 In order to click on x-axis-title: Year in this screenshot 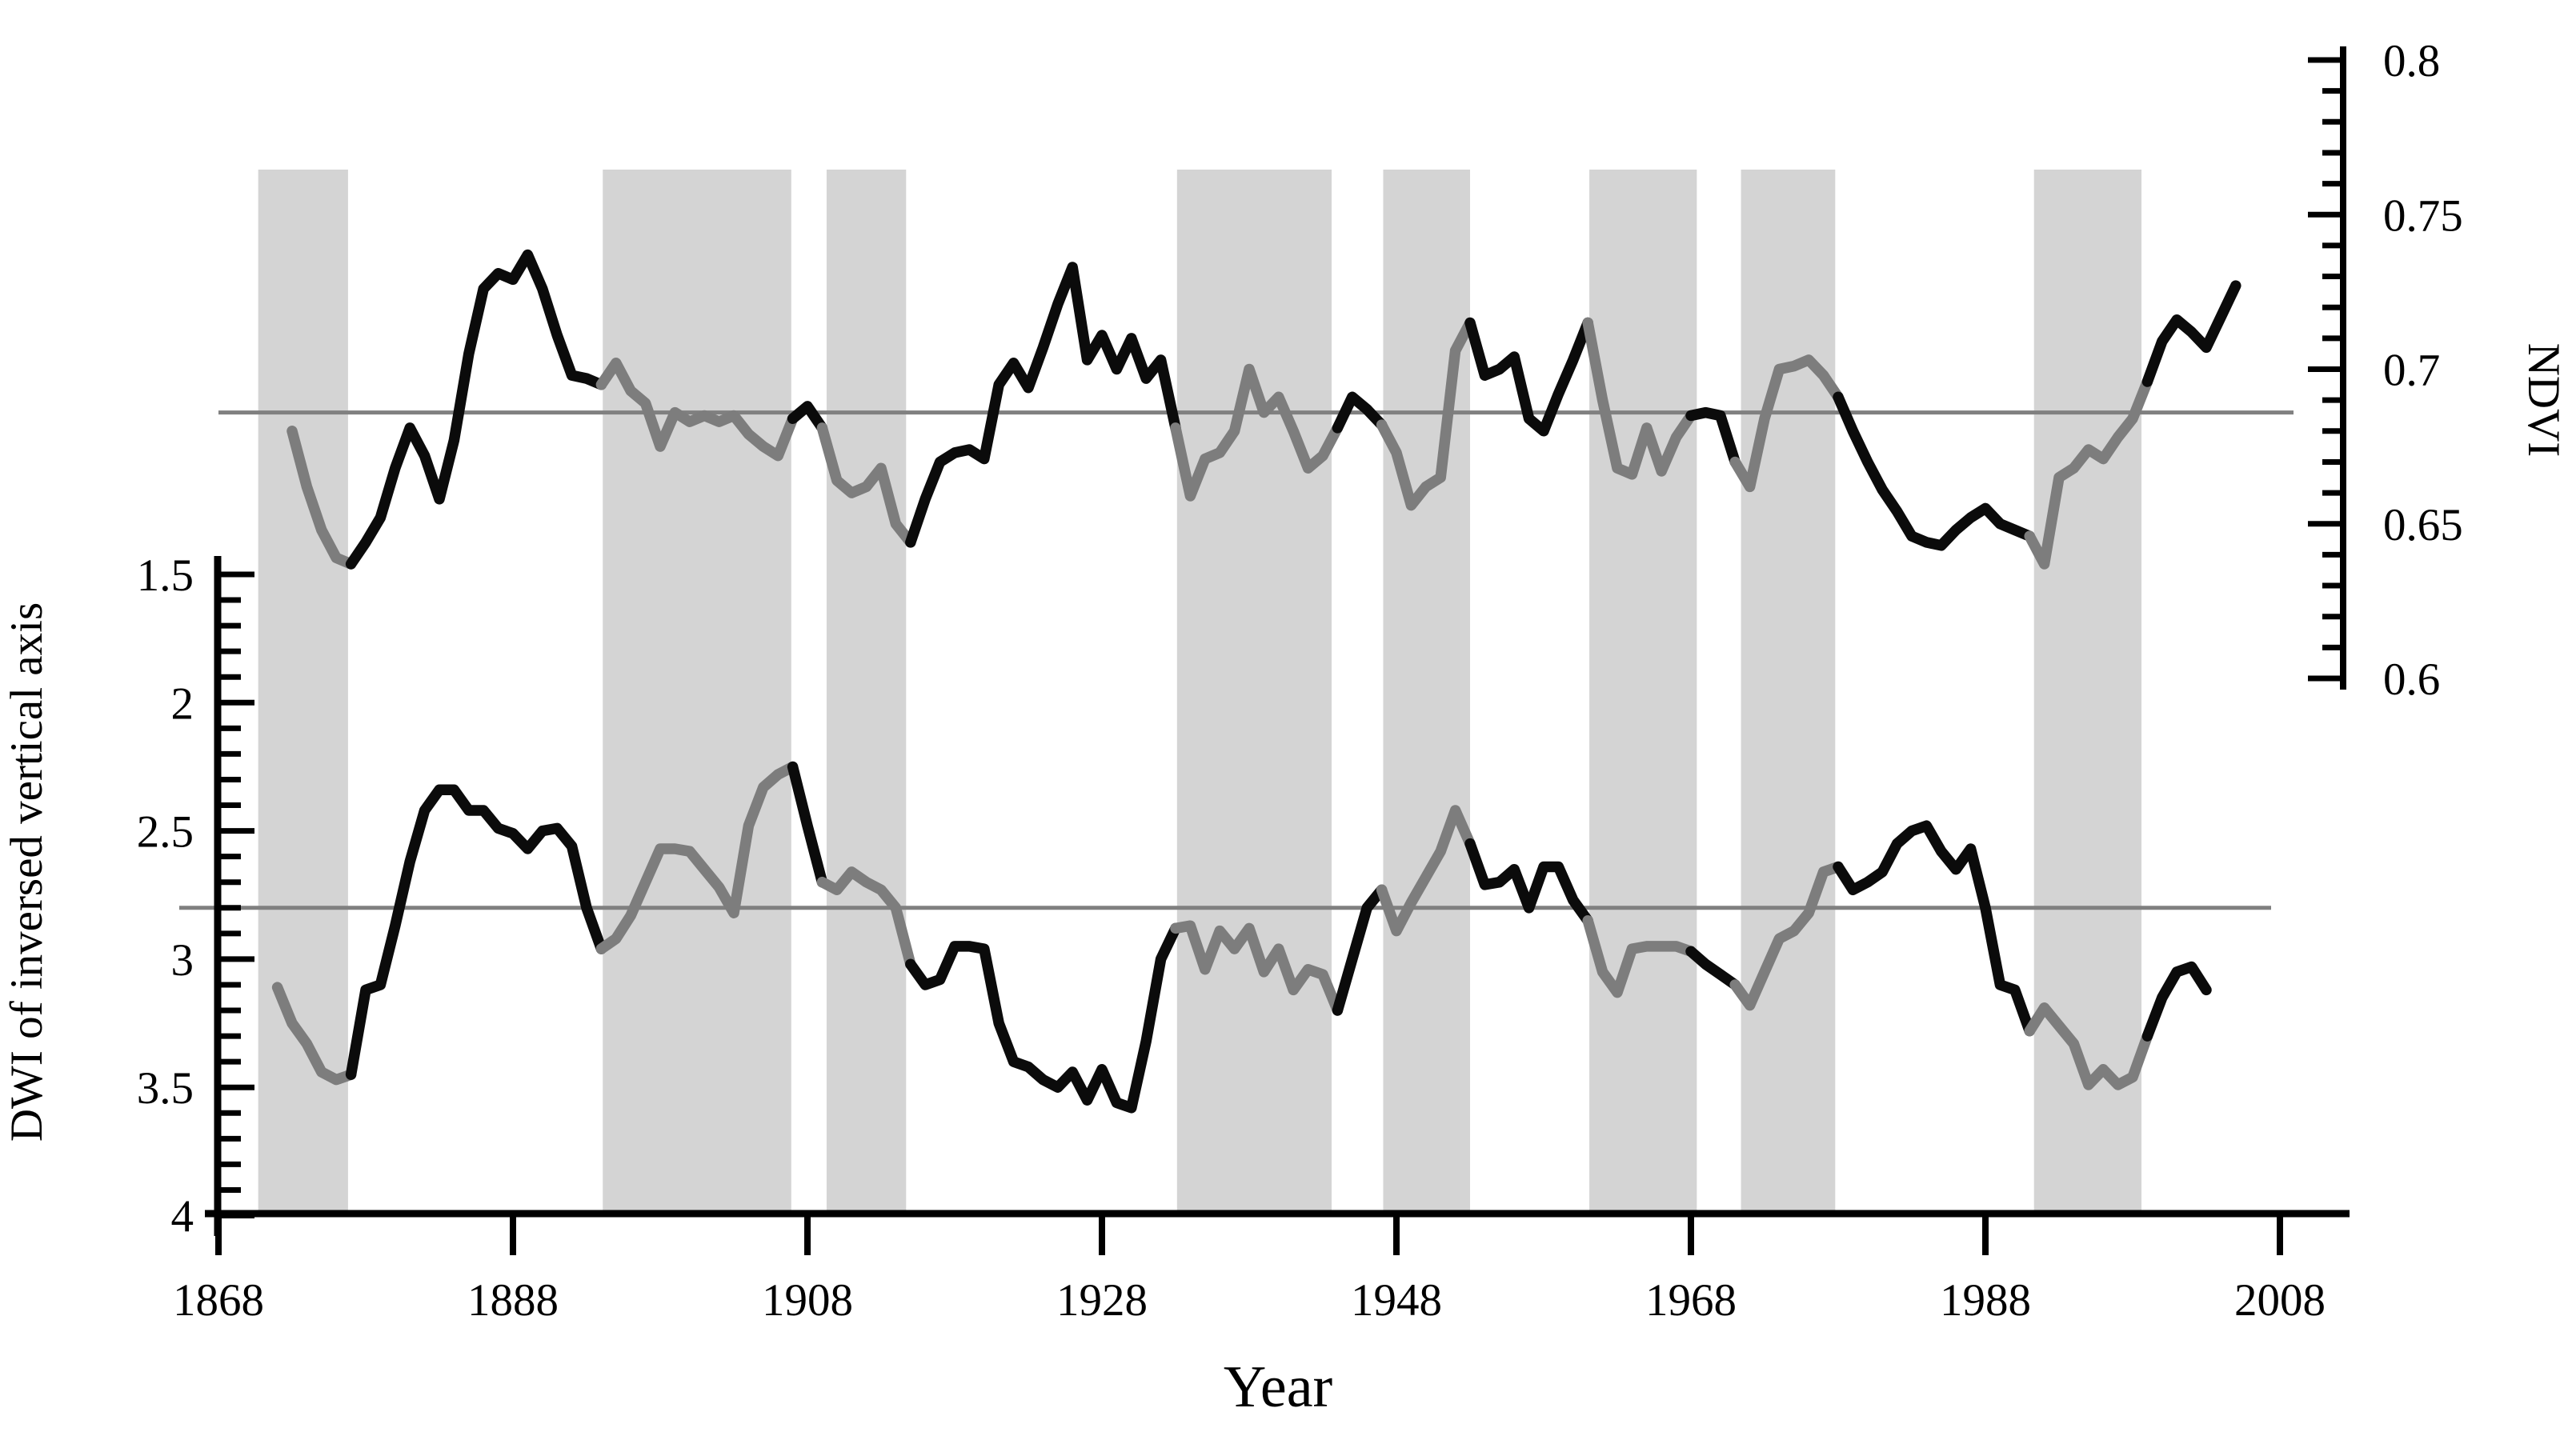, I will do `click(1278, 1387)`.